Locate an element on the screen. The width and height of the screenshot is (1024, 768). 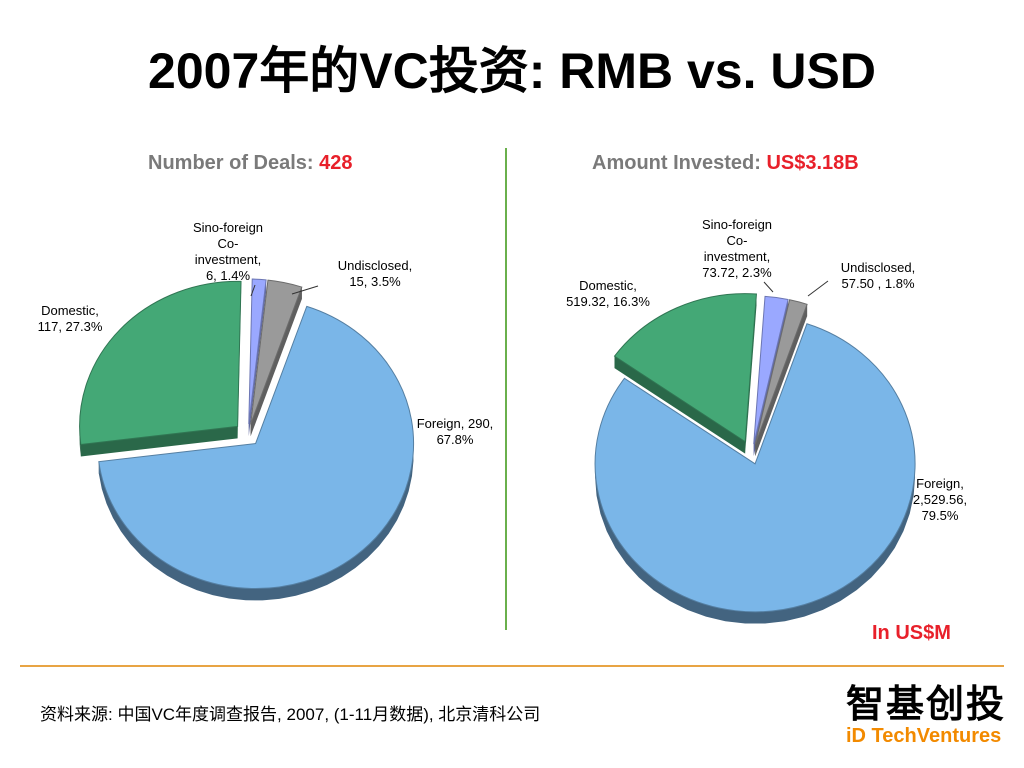
logo-english-text: iD TechVentures is located at coordinates (924, 736).